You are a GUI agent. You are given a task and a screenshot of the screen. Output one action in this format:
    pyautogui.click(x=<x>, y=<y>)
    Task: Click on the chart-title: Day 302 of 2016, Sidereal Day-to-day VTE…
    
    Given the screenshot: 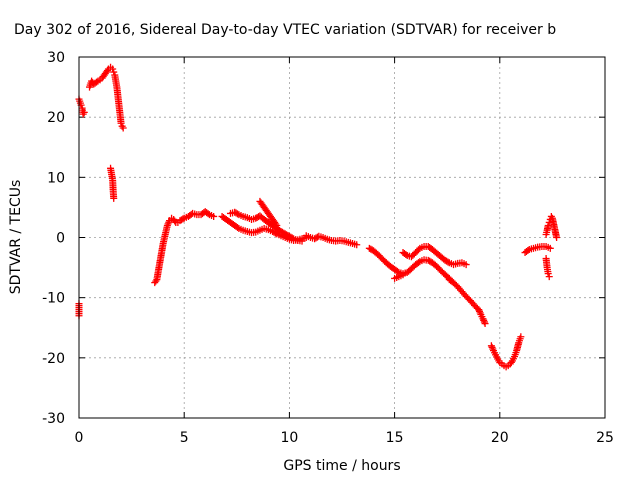 What is the action you would take?
    pyautogui.click(x=285, y=30)
    